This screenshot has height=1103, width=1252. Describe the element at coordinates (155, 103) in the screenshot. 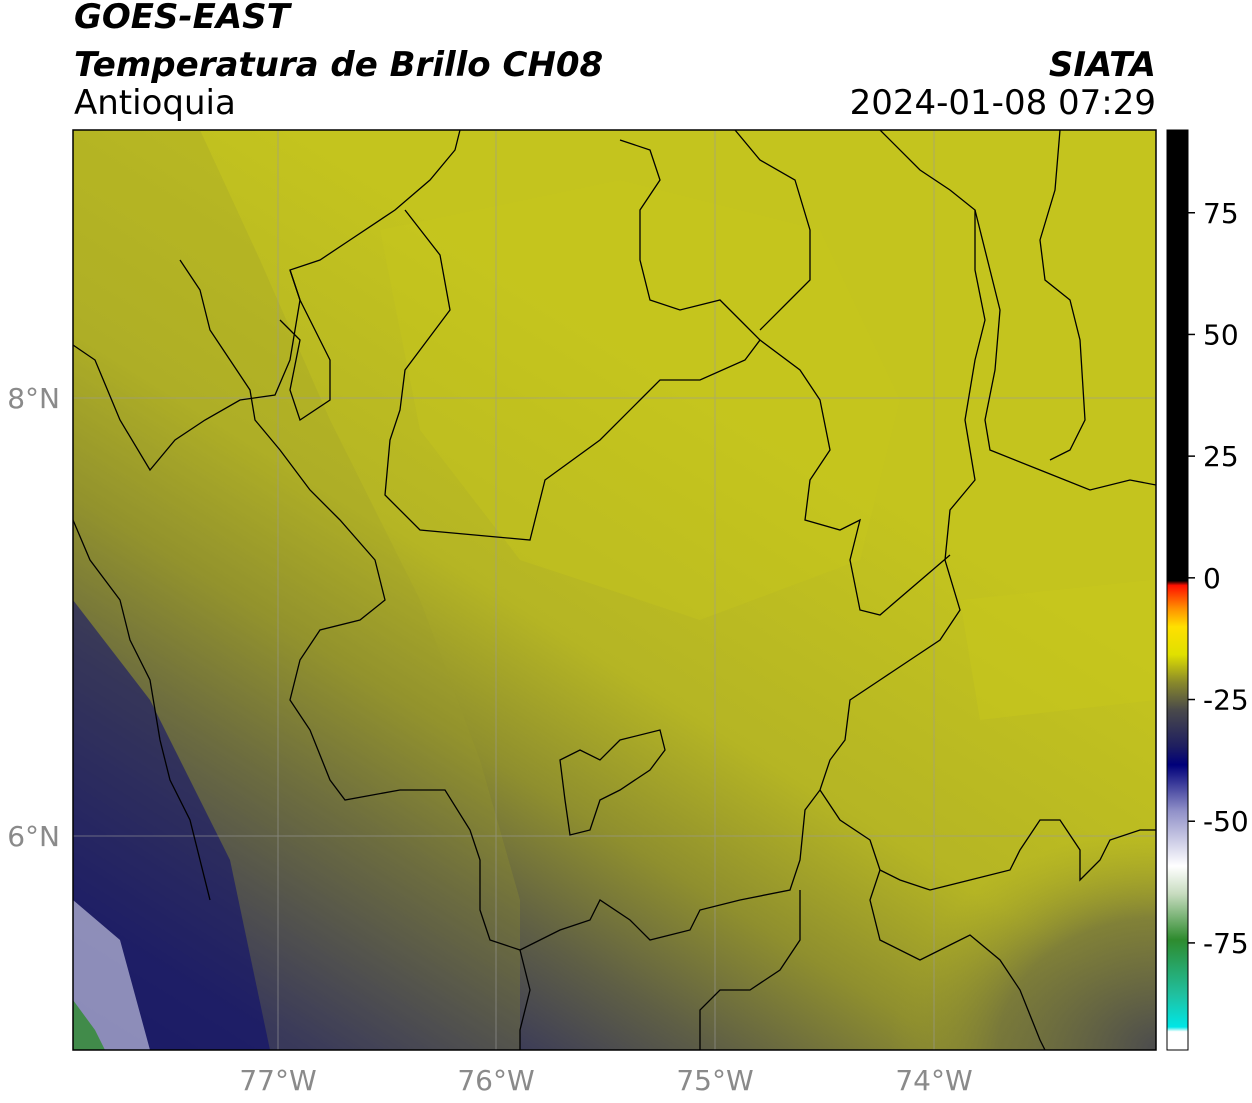

I see `region-subtitle: Antioquia` at that location.